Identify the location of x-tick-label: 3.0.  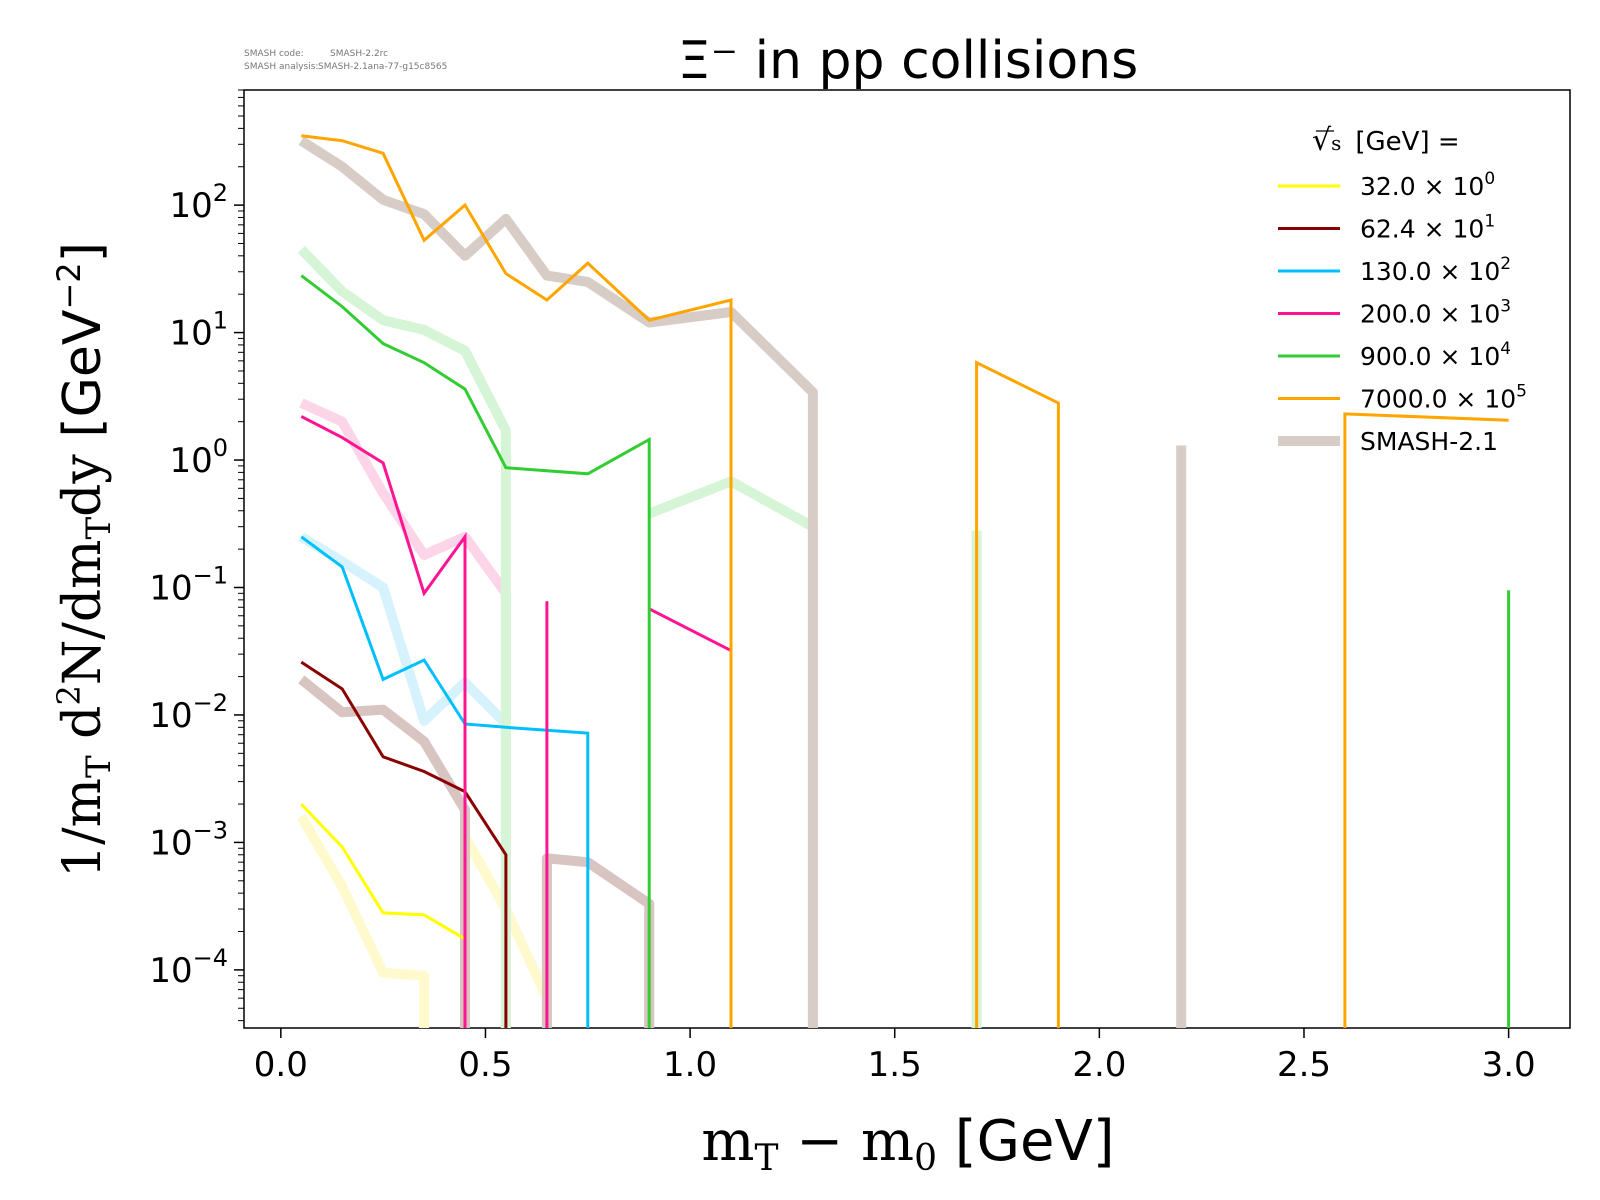
(1509, 1065).